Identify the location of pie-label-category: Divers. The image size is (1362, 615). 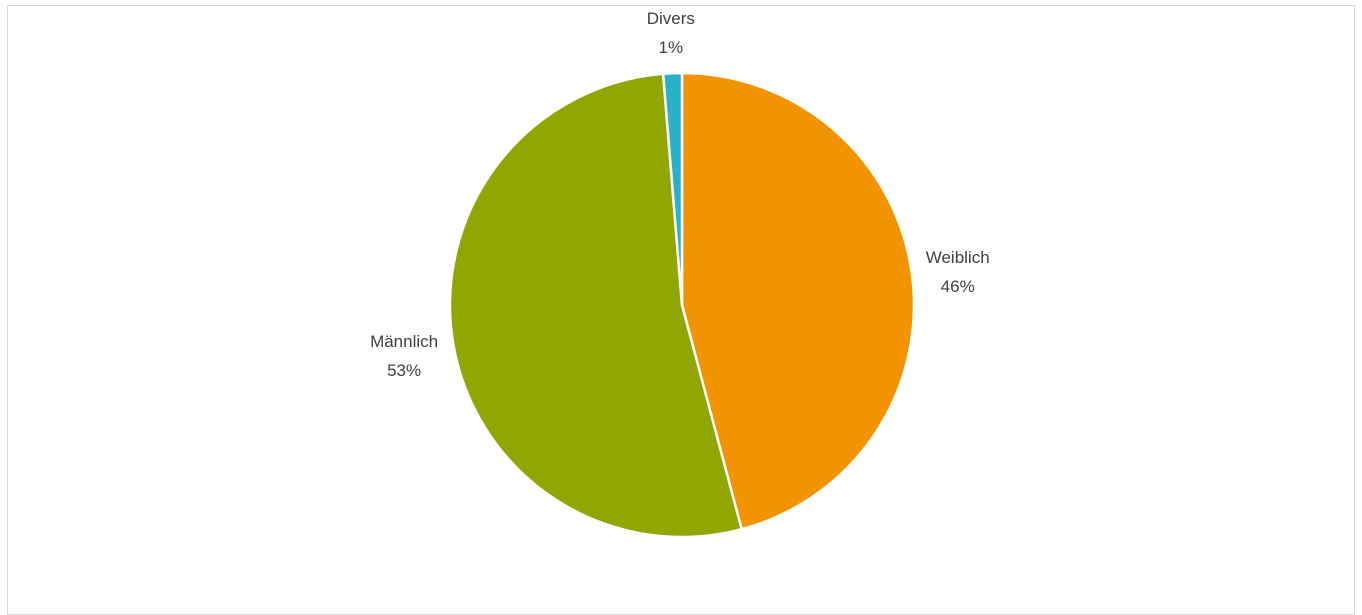
(671, 18).